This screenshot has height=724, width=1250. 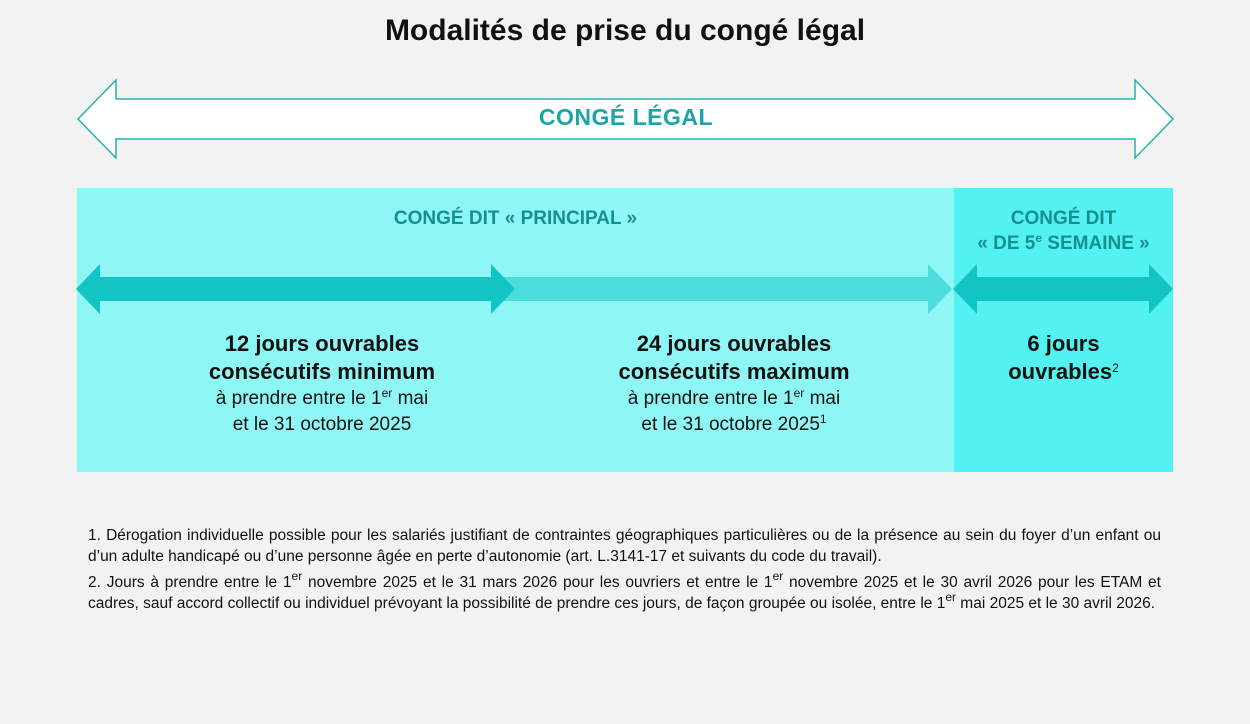 What do you see at coordinates (734, 423) in the screenshot?
I see `maximum-period-line2: et le 31 octobre 20251` at bounding box center [734, 423].